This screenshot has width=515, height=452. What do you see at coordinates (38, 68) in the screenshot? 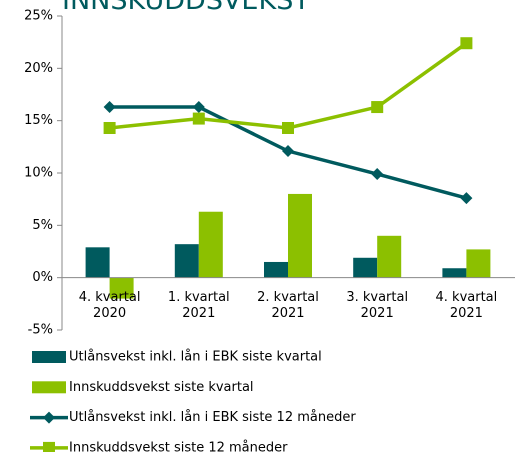
I see `y-tick-label: 20%` at bounding box center [38, 68].